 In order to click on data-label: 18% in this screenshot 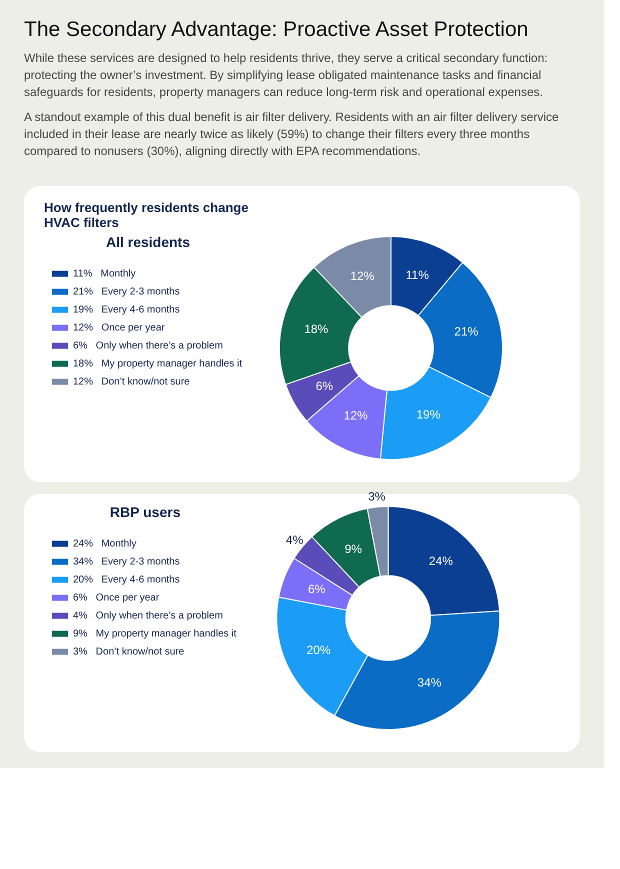, I will do `click(316, 329)`.